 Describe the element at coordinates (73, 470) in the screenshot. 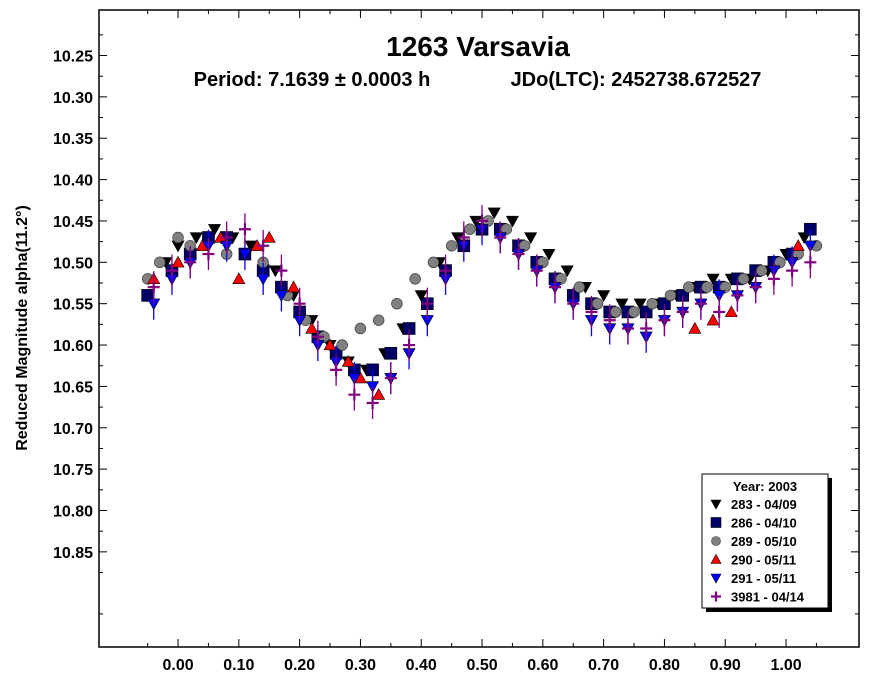

I see `y-tick-label: 10.75` at that location.